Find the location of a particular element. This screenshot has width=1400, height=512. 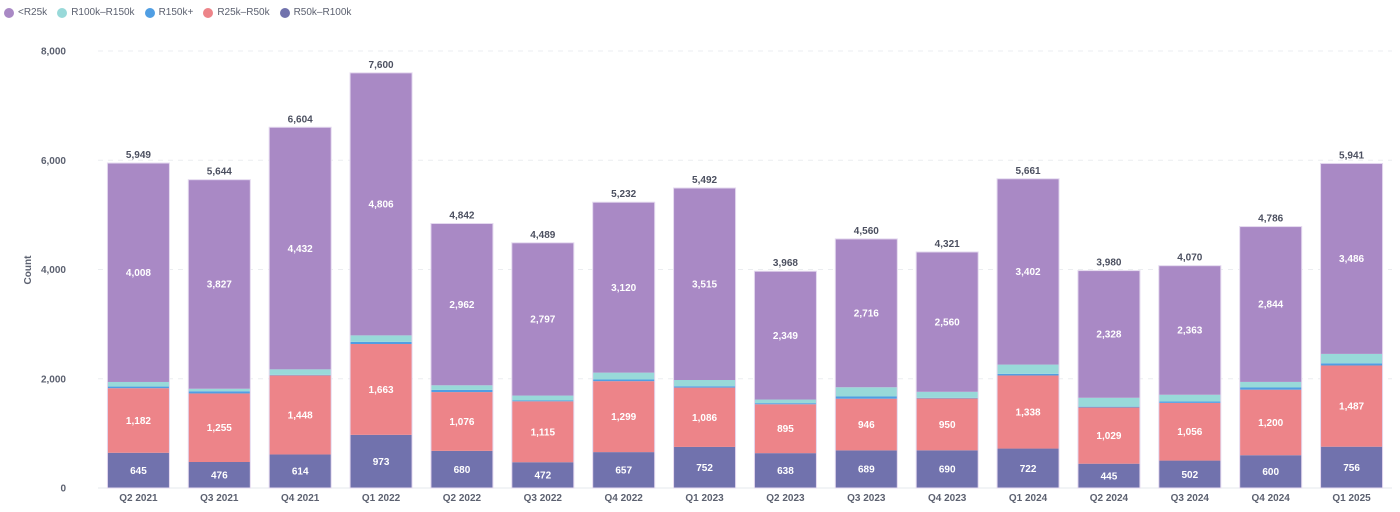

legend-item-r50k-r100k: R50k–R100k is located at coordinates (315, 12).